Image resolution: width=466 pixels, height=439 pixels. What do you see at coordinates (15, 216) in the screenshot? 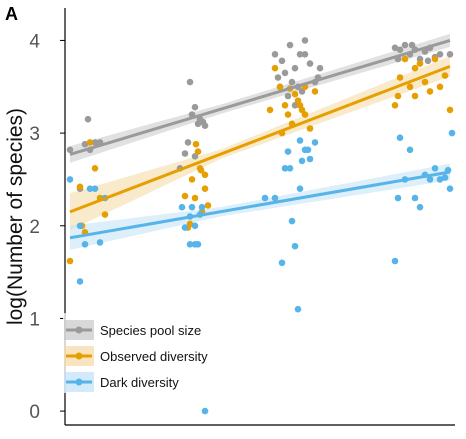
I see `y-axis-label: log(Number of species)` at bounding box center [15, 216].